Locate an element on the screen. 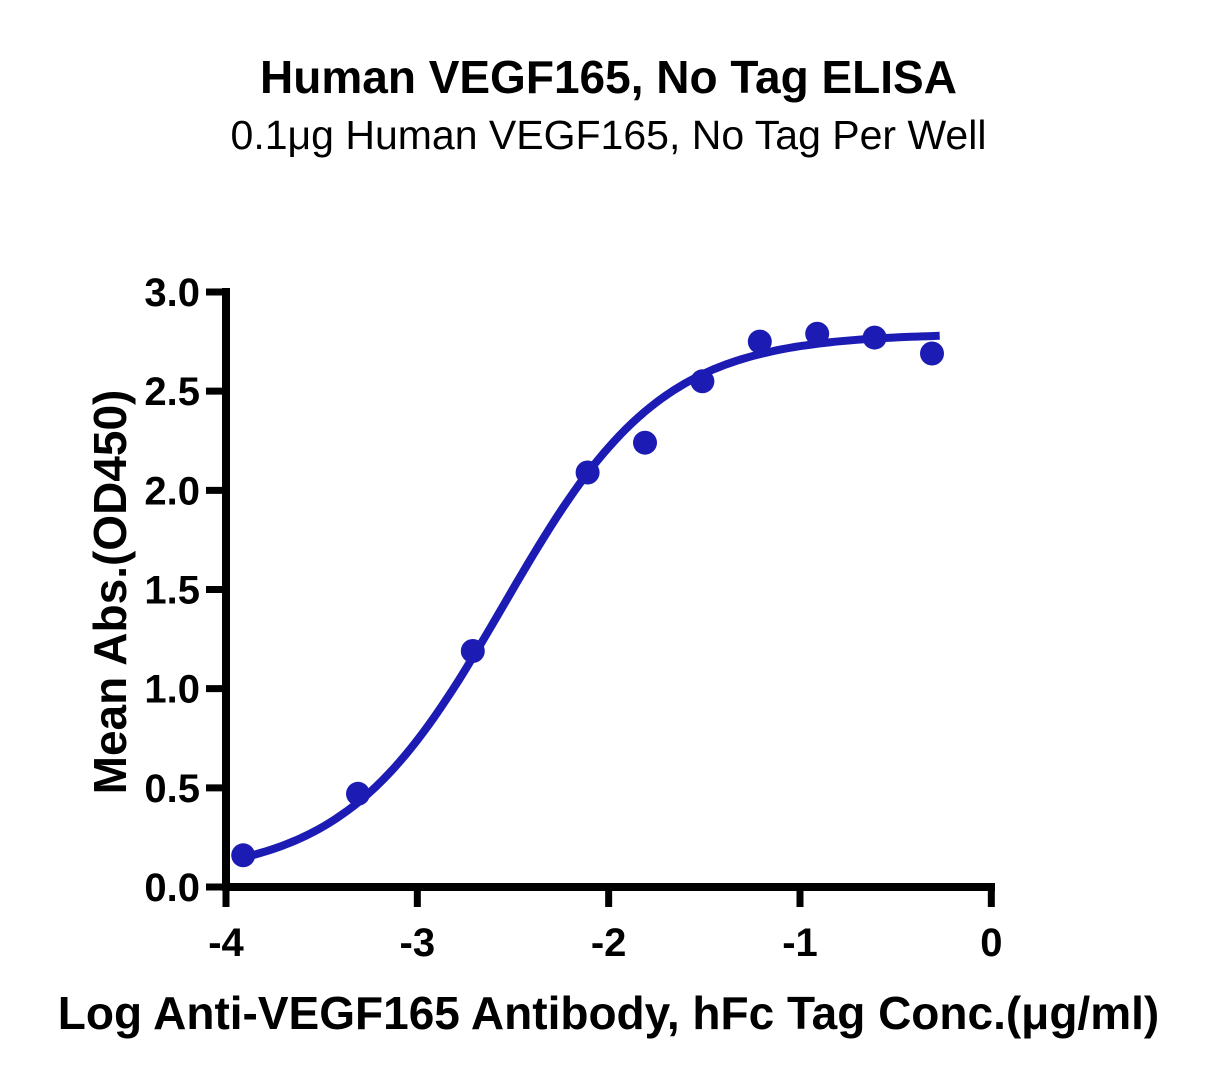 Image resolution: width=1217 pixels, height=1087 pixels. chart-subtitle: 0.1μg Human VEGF165, No Tag Per Well is located at coordinates (608, 135).